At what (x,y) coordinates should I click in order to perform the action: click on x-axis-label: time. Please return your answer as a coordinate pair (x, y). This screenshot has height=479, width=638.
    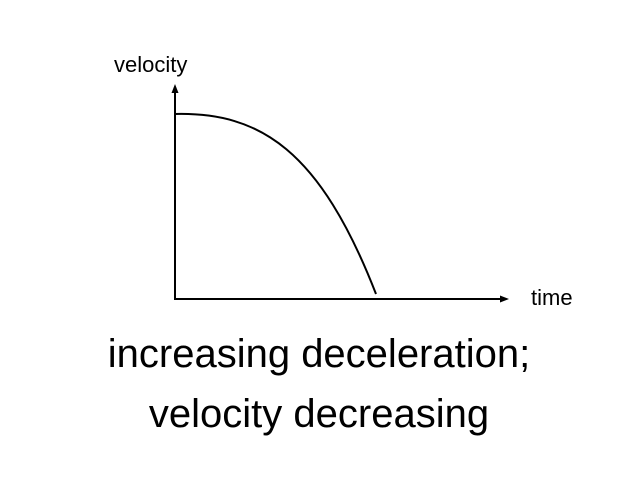
    Looking at the image, I should click on (552, 297).